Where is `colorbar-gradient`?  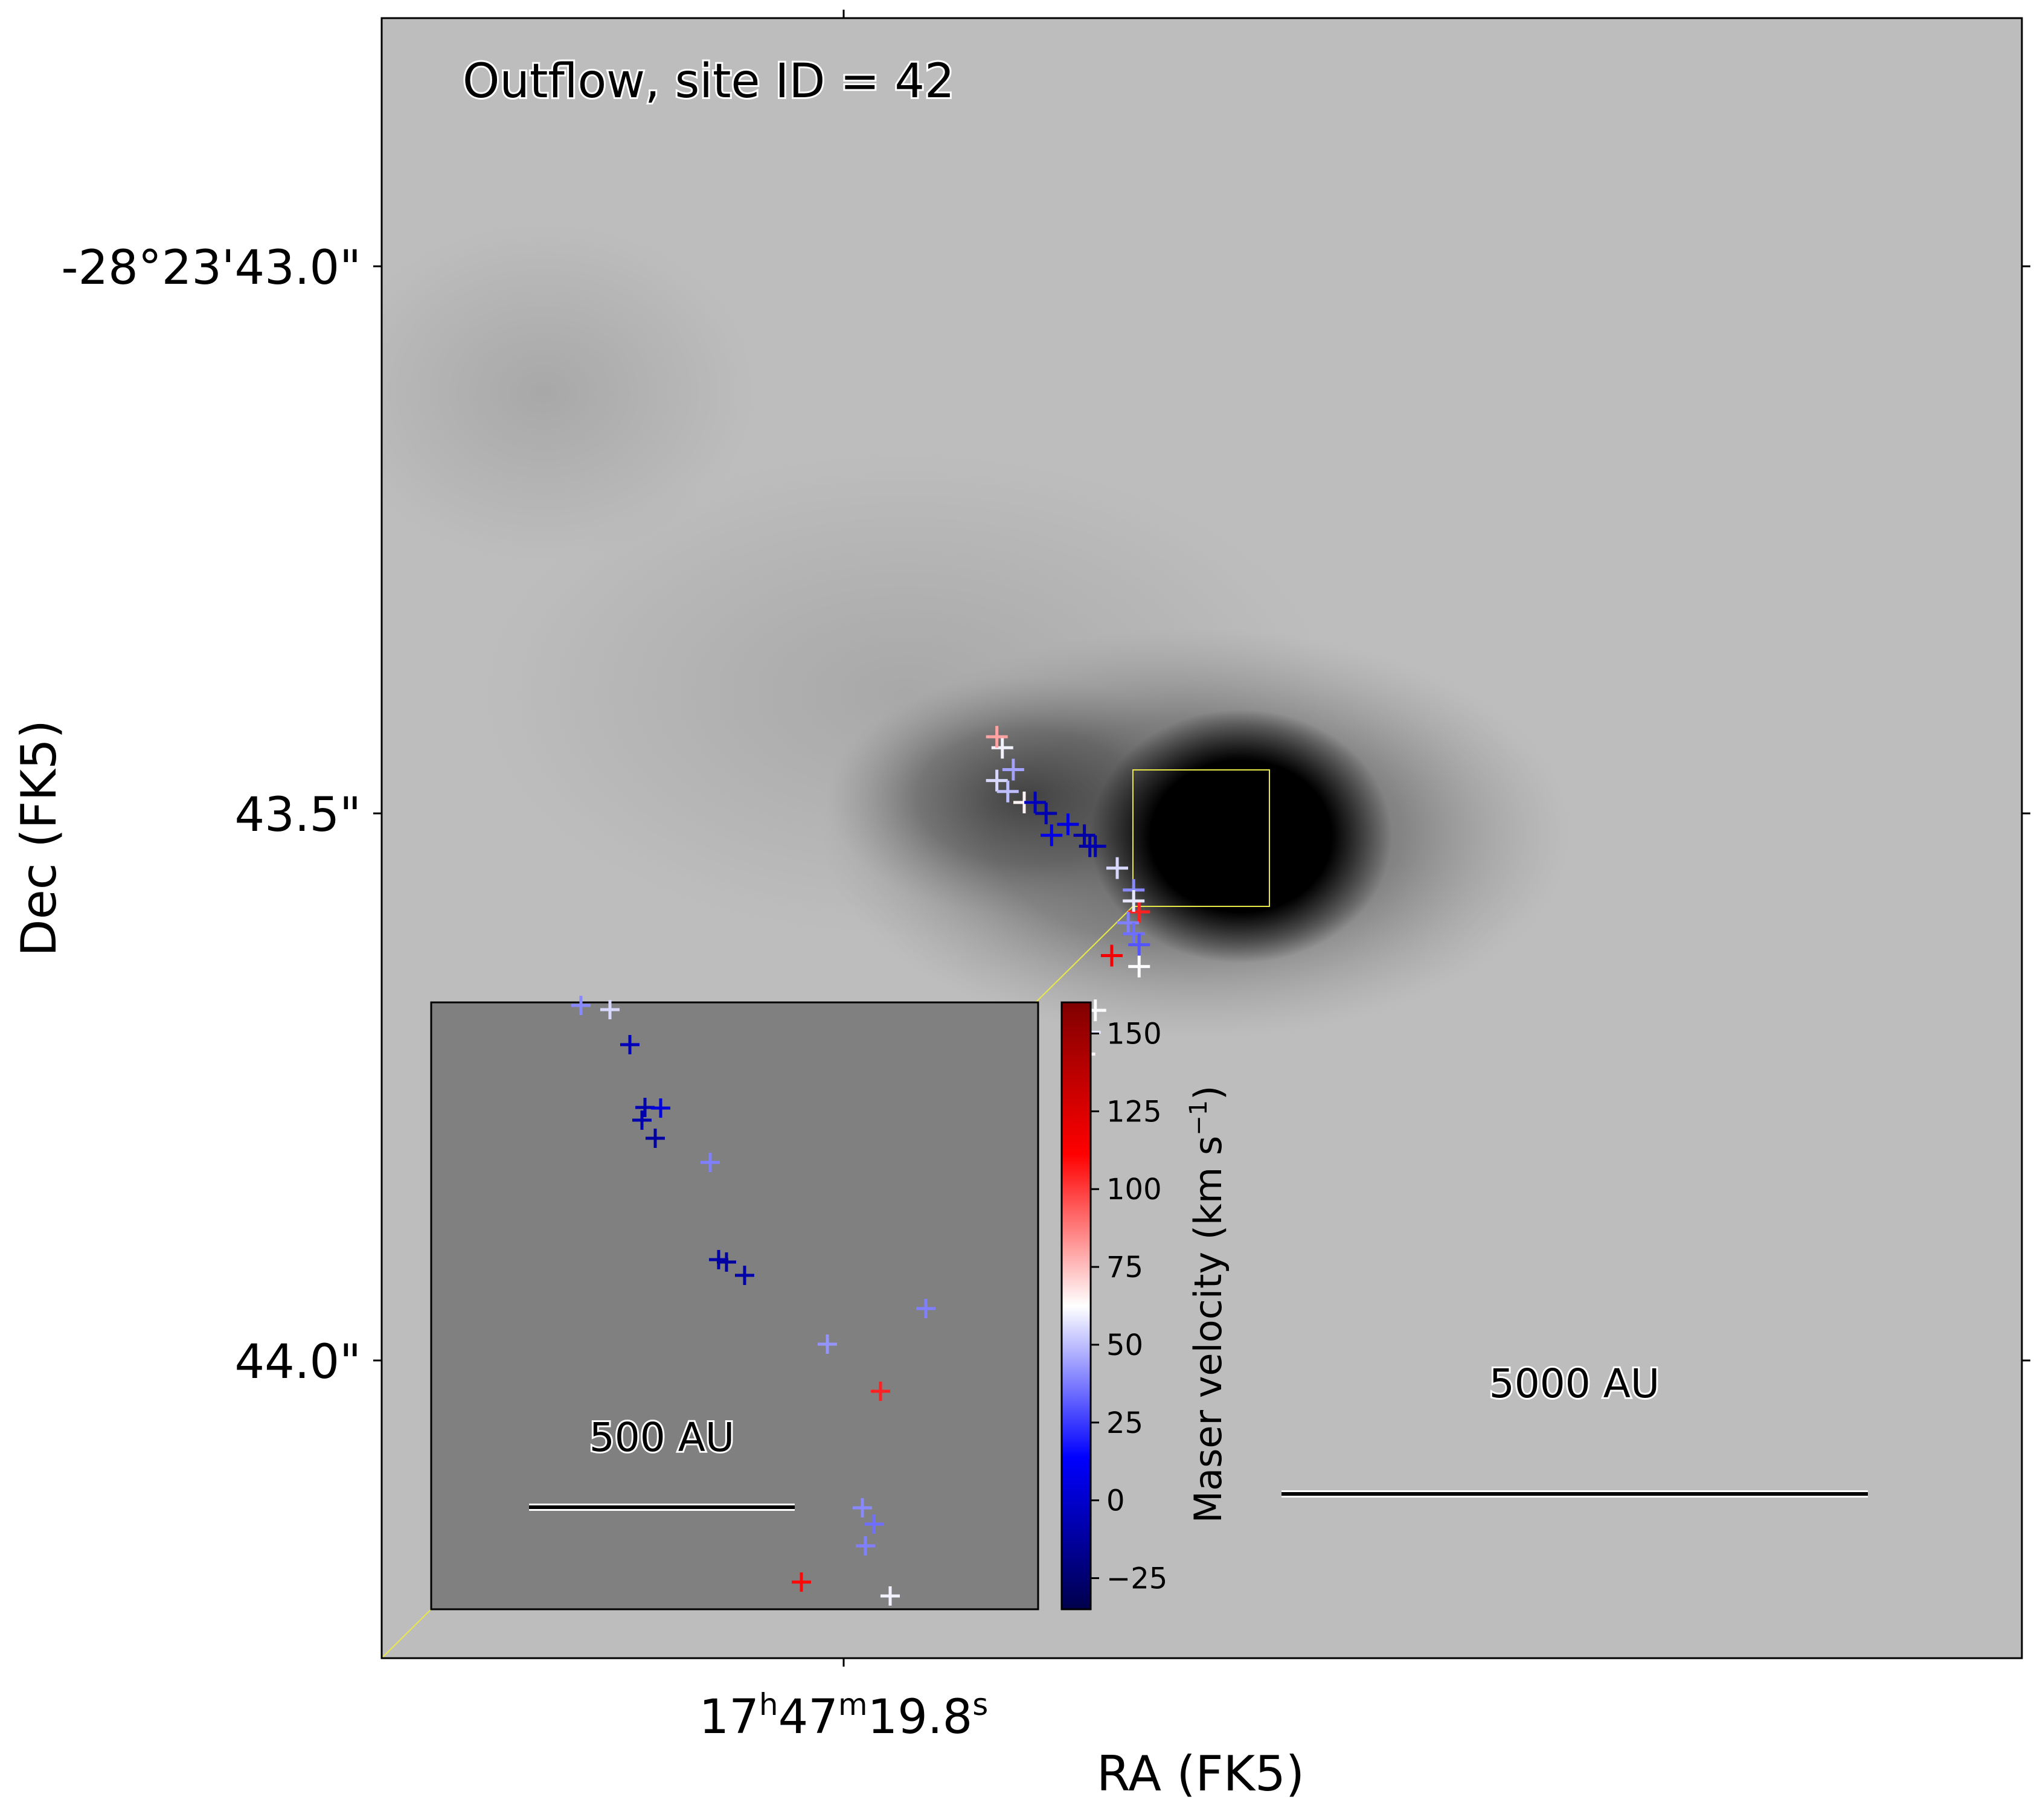 colorbar-gradient is located at coordinates (1076, 1305).